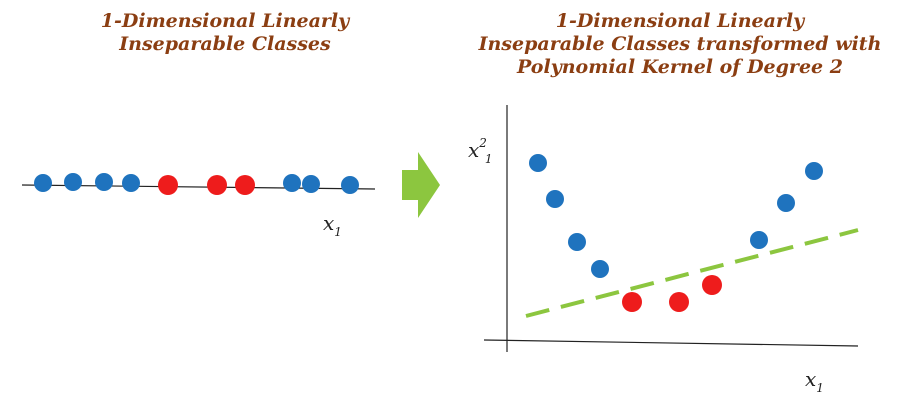 Image resolution: width=906 pixels, height=405 pixels. What do you see at coordinates (671, 343) in the screenshot?
I see `x-axis-line` at bounding box center [671, 343].